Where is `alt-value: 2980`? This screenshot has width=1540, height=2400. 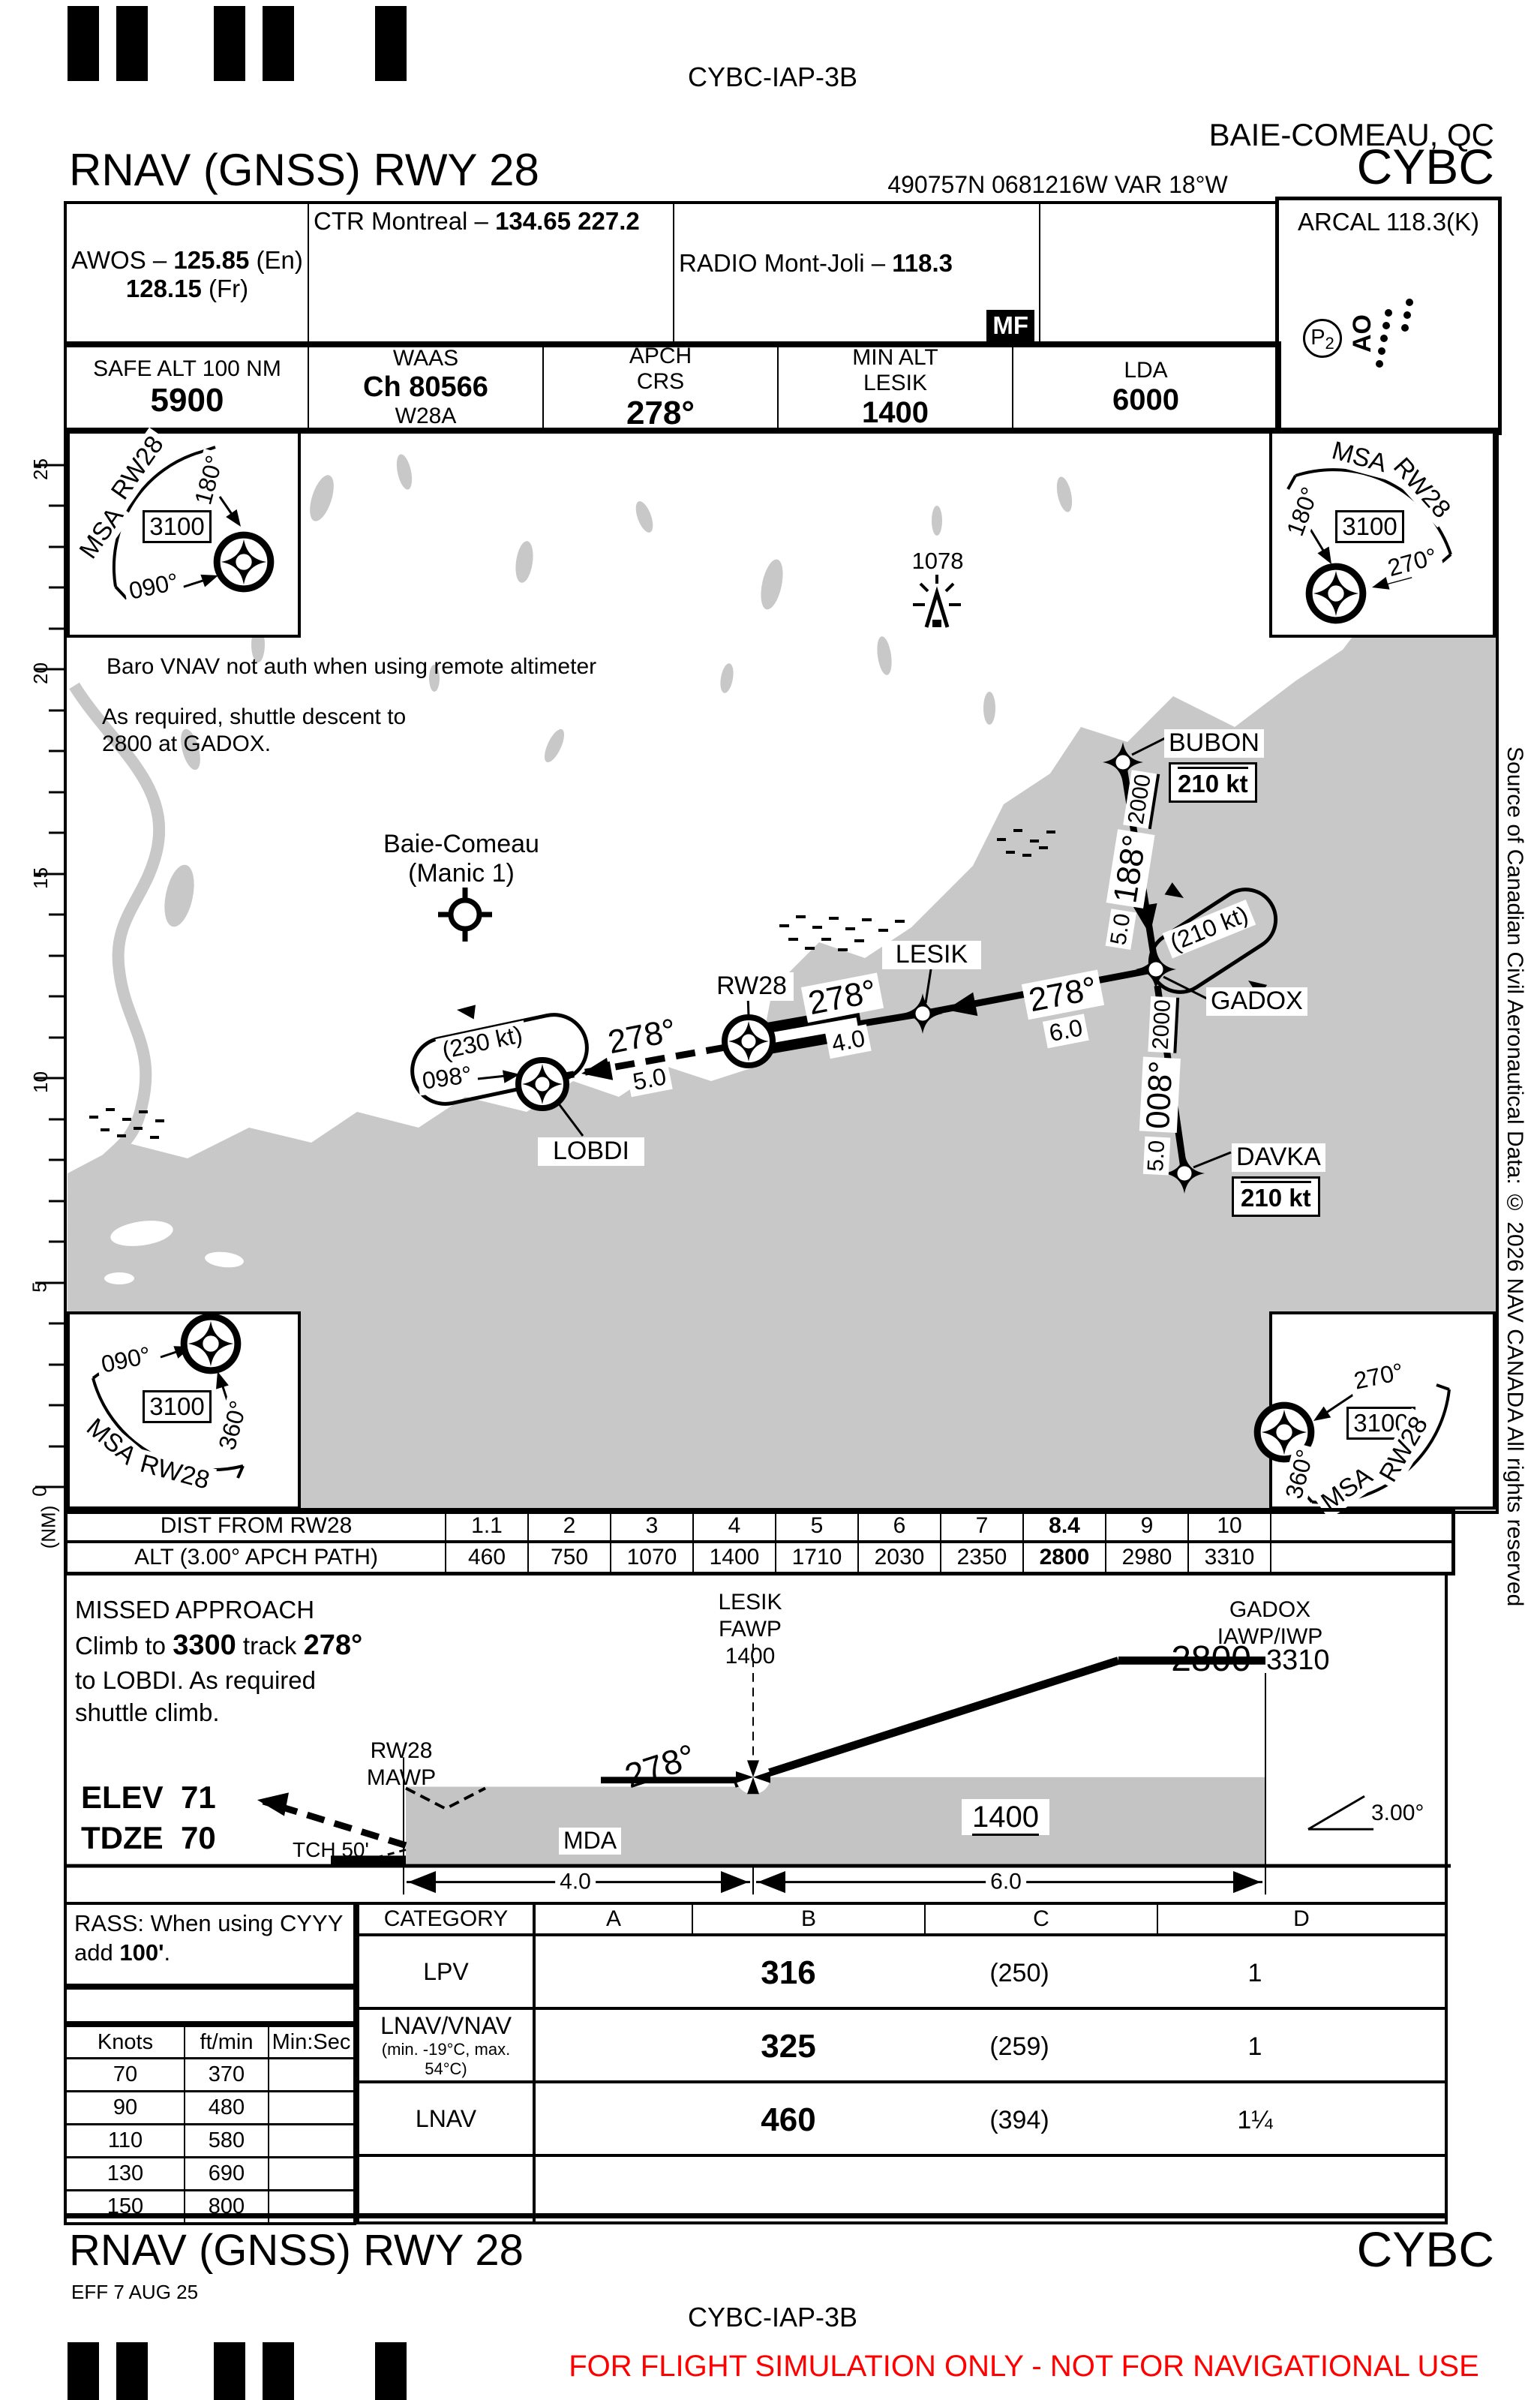
alt-value: 2980 is located at coordinates (1147, 1557).